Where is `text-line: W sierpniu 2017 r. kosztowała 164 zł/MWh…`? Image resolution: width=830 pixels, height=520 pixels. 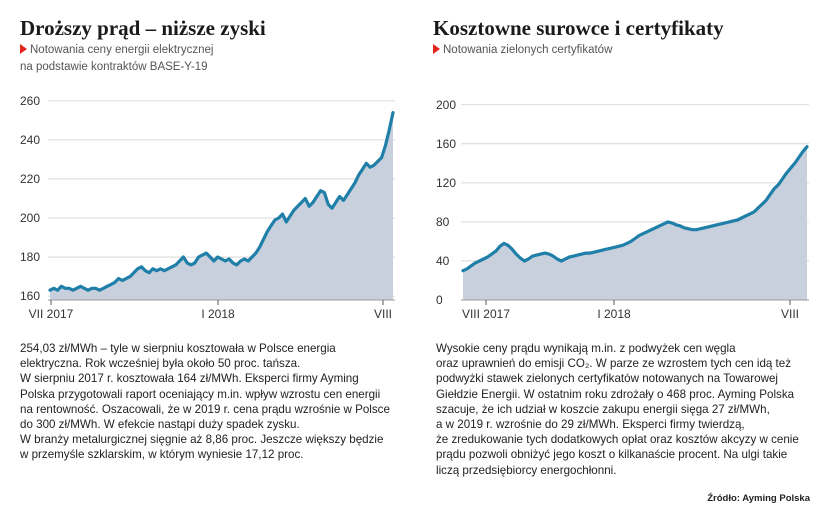
text-line: W sierpniu 2017 r. kosztowała 164 zł/MWh… is located at coordinates (189, 379).